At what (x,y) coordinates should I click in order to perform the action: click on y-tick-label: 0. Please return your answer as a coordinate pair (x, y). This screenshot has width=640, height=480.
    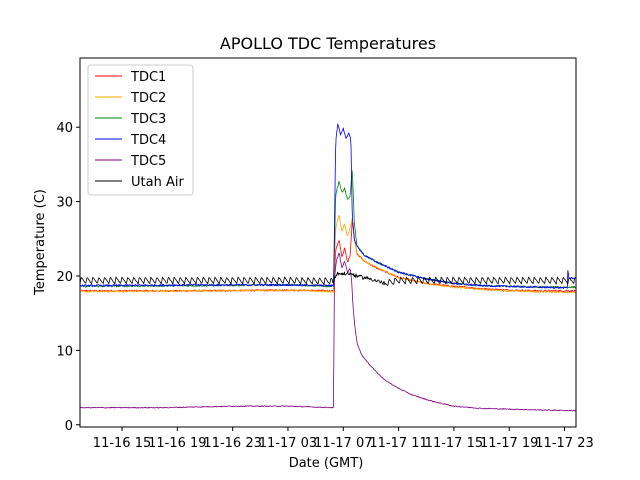
    Looking at the image, I should click on (69, 426).